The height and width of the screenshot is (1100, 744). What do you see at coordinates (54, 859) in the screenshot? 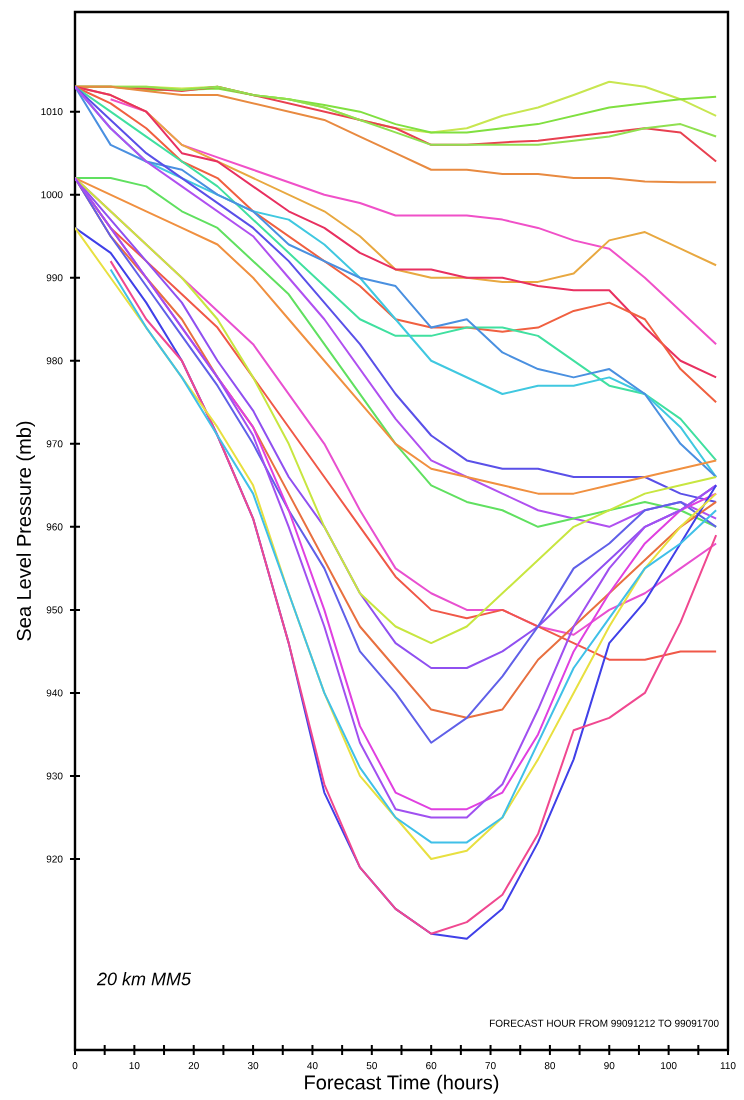
I see `y-tick-label: 920` at bounding box center [54, 859].